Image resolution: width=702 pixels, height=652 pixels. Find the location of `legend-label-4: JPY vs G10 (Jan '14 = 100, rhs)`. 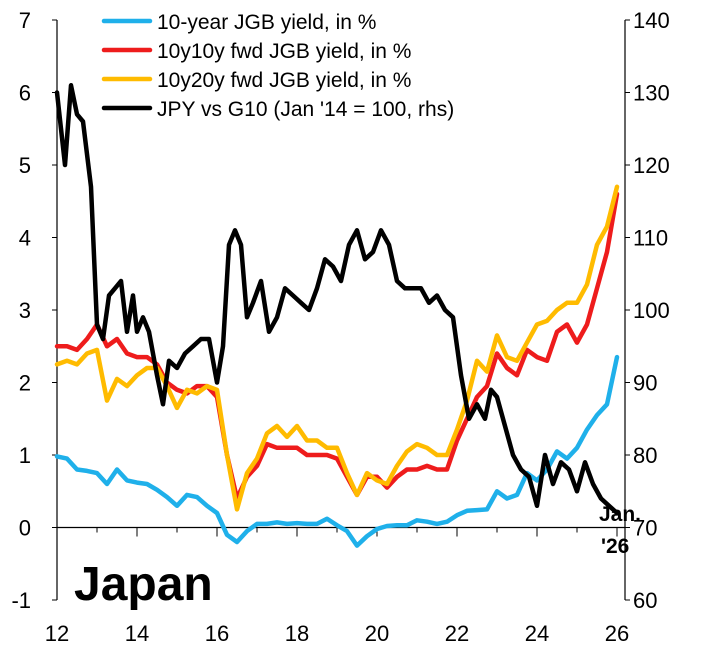

legend-label-4: JPY vs G10 (Jan '14 = 100, rhs) is located at coordinates (305, 109).